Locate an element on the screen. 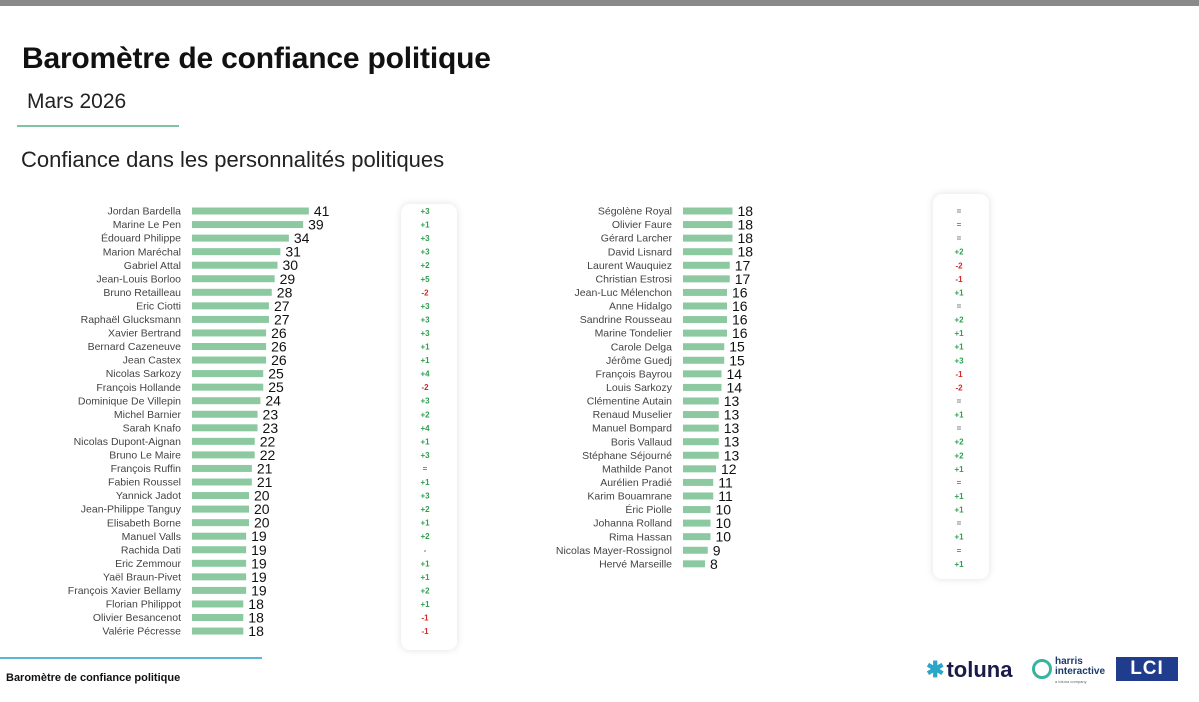 The width and height of the screenshot is (1199, 702). bar-category-label: Anne Hidalgo is located at coordinates (640, 307).